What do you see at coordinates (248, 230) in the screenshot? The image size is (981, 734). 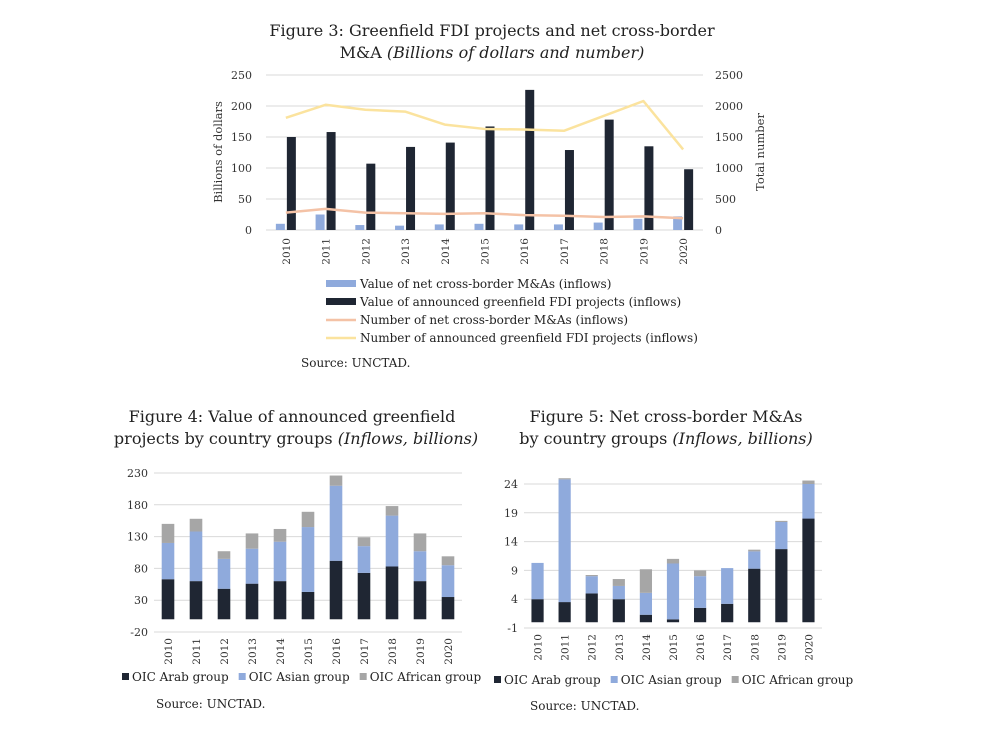 I see `y-tick-label: 0` at bounding box center [248, 230].